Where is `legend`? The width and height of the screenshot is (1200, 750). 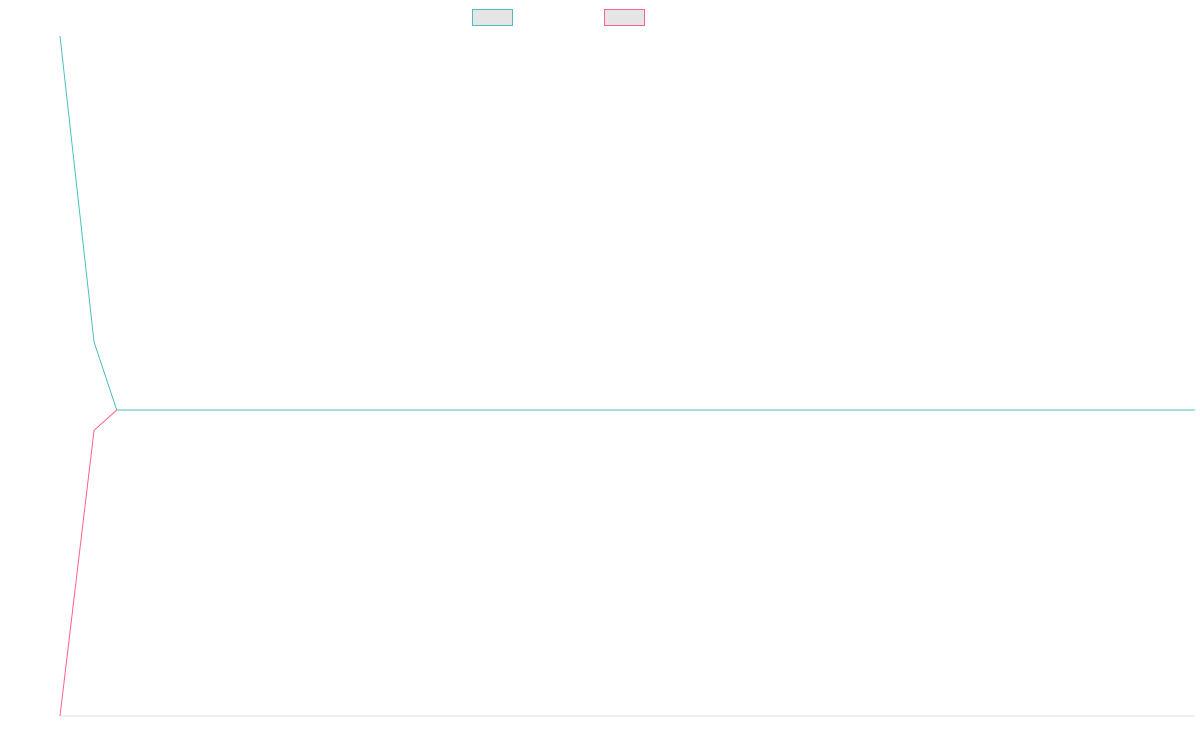
legend is located at coordinates (558, 17).